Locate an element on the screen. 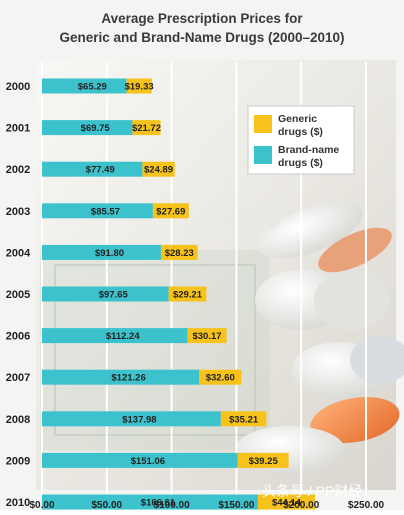  bar-generic-label: $28.23 is located at coordinates (179, 253).